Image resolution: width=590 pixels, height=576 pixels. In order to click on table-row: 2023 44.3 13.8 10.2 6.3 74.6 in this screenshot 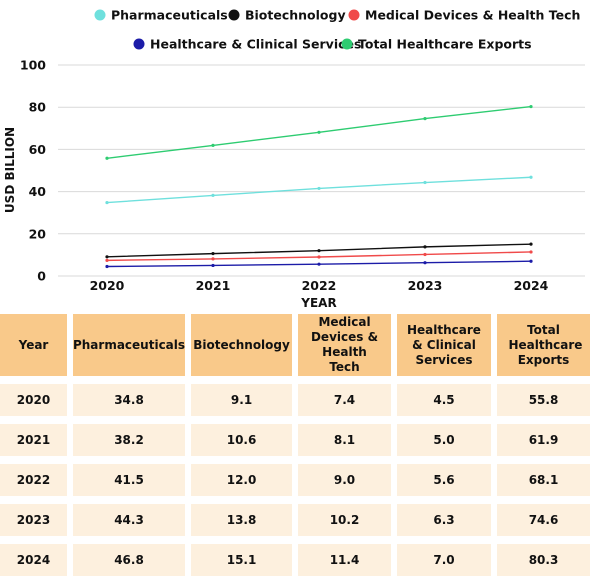, I will do `click(295, 516)`.